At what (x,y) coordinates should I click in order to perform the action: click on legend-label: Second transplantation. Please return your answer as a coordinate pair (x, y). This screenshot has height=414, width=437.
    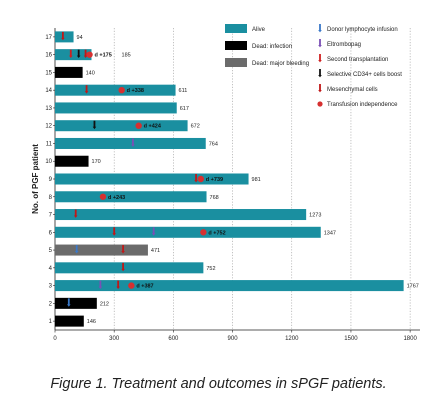
    Looking at the image, I should click on (357, 60).